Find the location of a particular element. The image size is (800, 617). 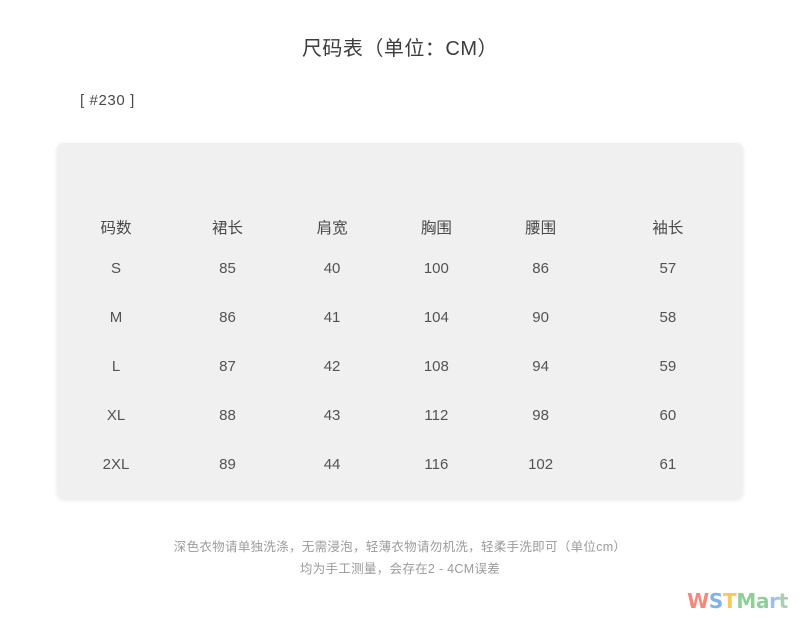

cell-shoulder: 40 is located at coordinates (332, 268).